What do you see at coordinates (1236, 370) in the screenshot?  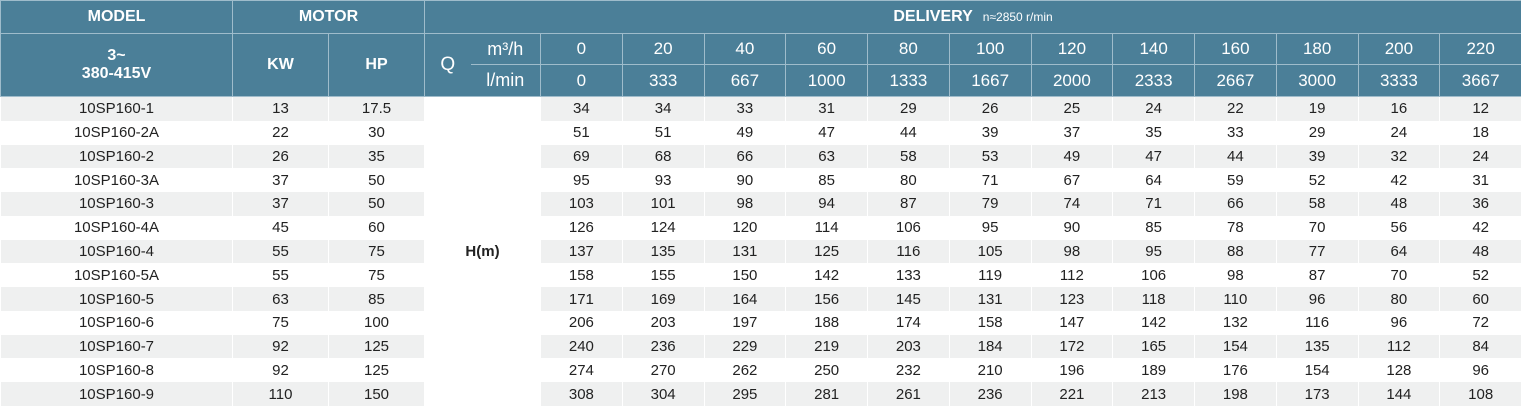 I see `head-value-cell: 176` at bounding box center [1236, 370].